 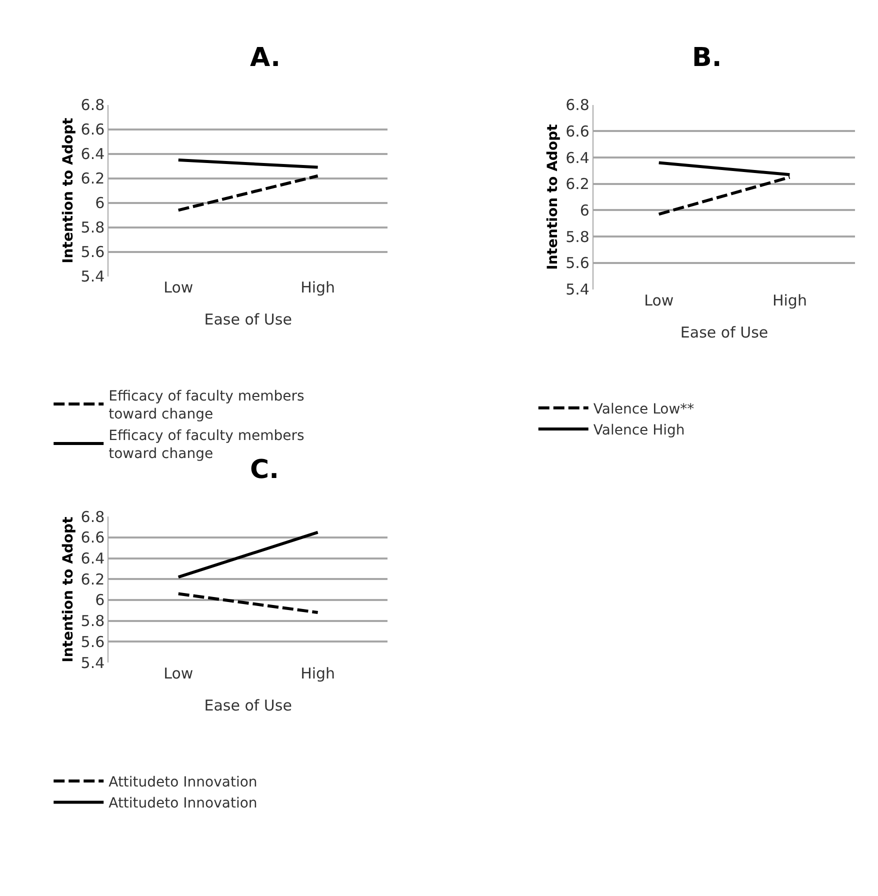 I want to click on legend-label: Valence Low**, so click(x=643, y=409).